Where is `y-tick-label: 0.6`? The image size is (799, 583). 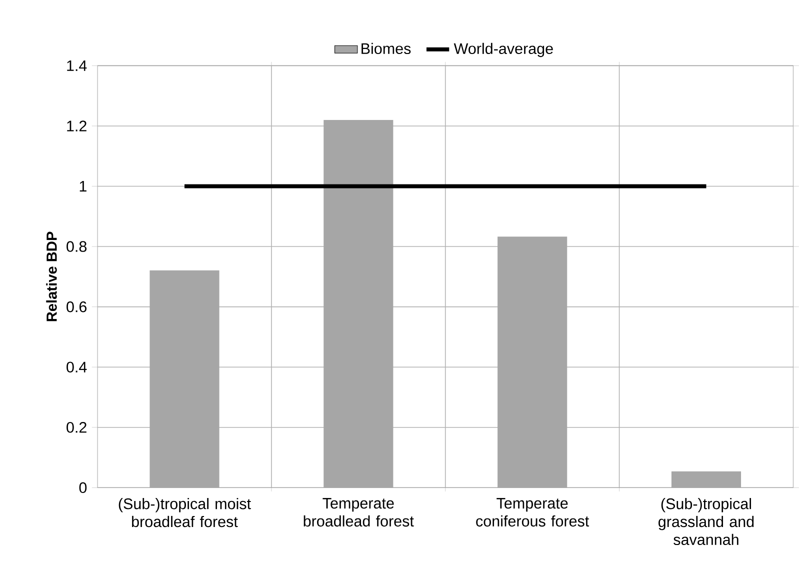
y-tick-label: 0.6 is located at coordinates (76, 306).